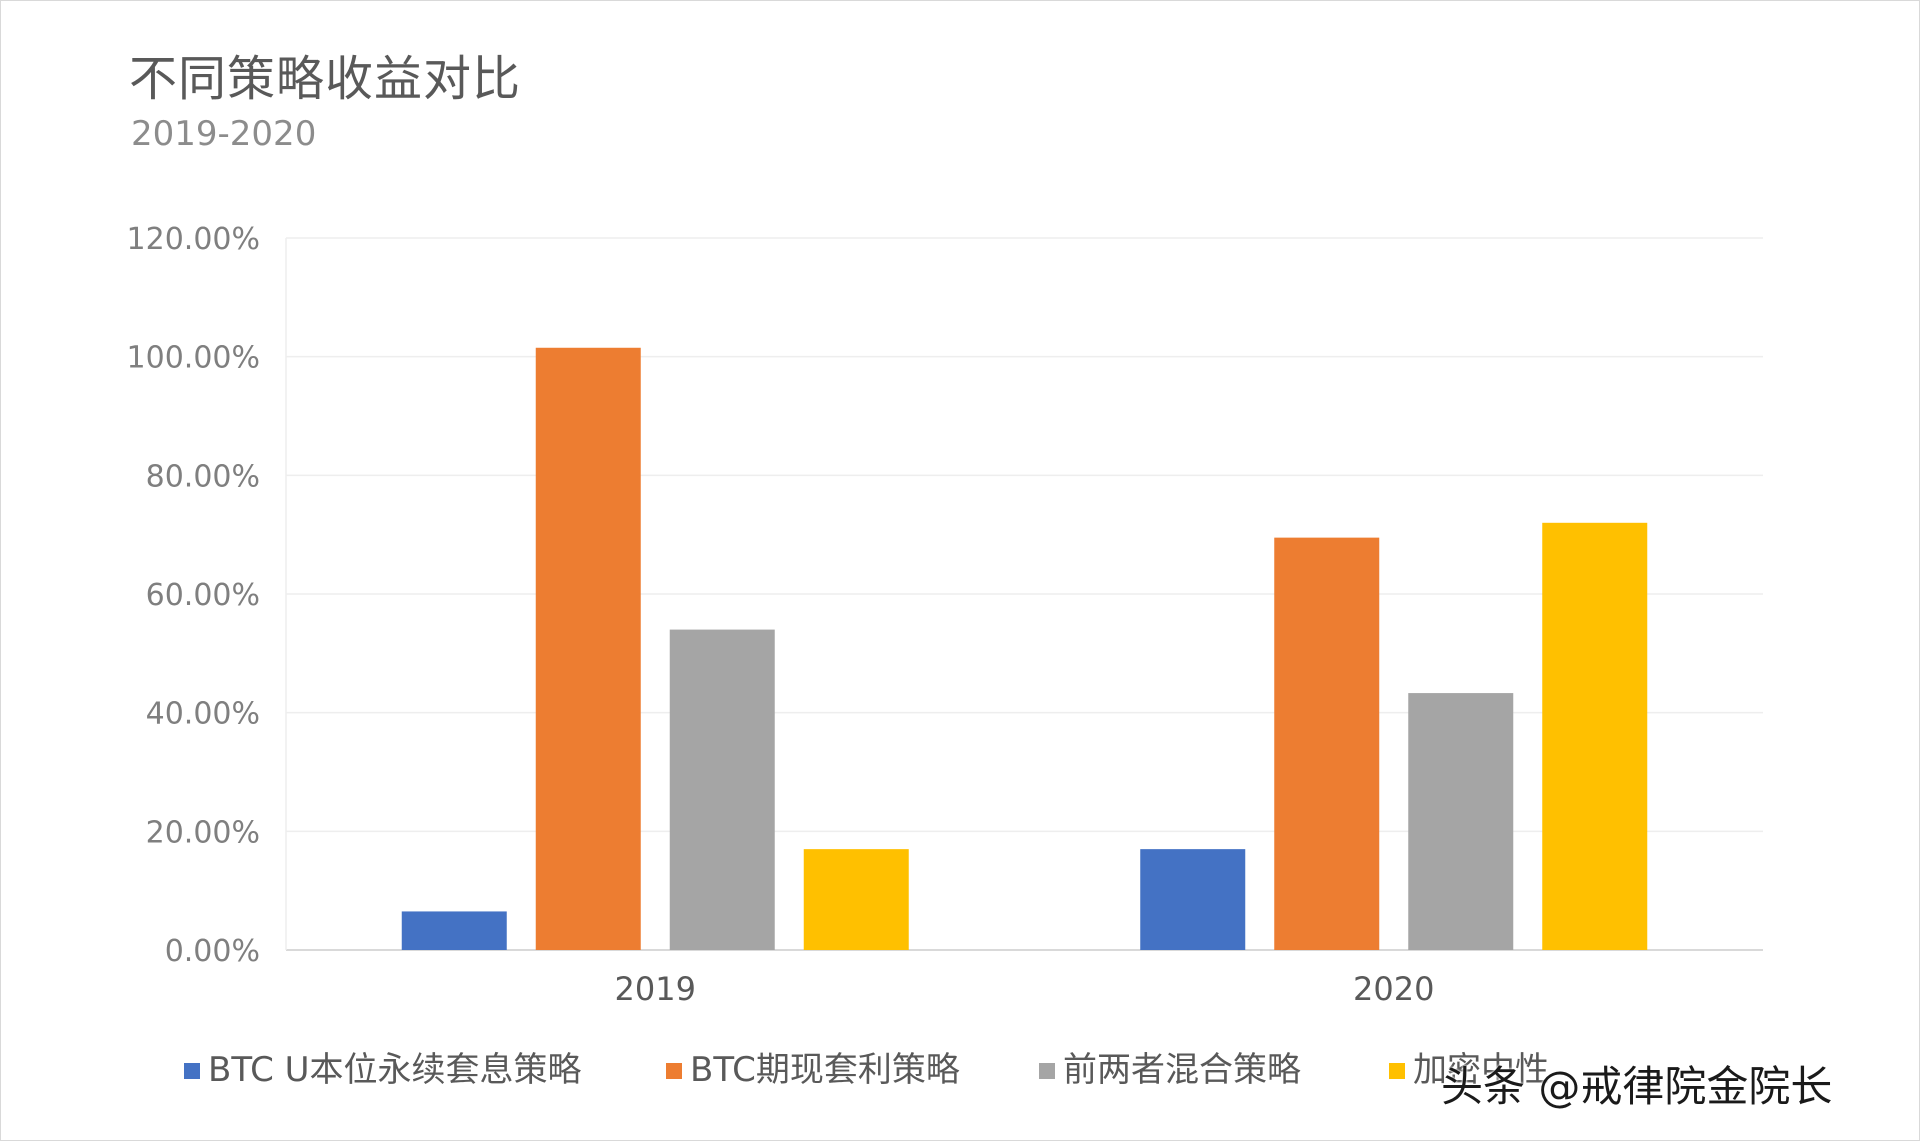  Describe the element at coordinates (212, 951) in the screenshot. I see `y-tick-label: 0.00%` at that location.